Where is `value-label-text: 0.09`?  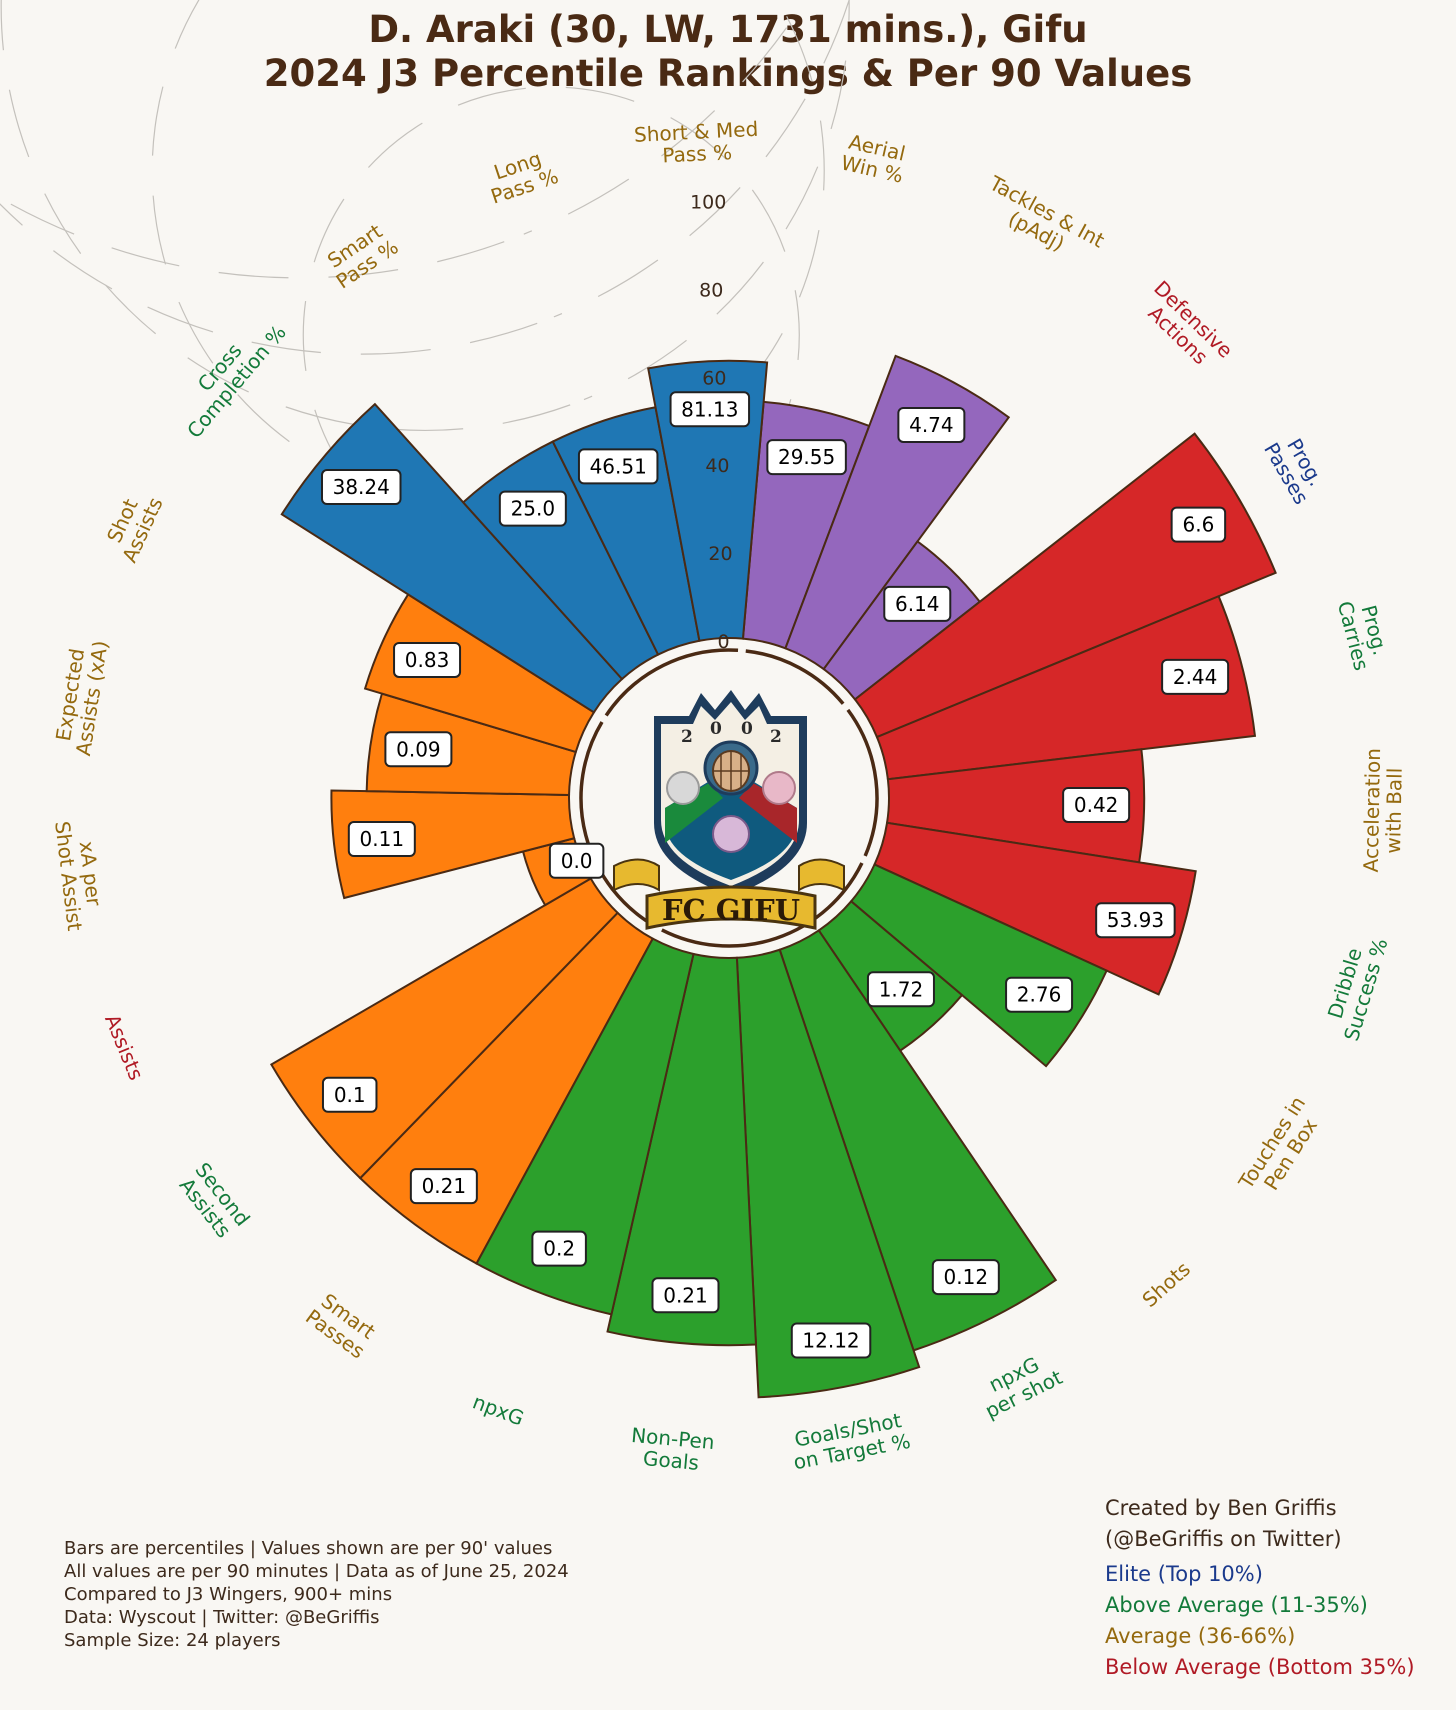 value-label-text: 0.09 is located at coordinates (418, 749).